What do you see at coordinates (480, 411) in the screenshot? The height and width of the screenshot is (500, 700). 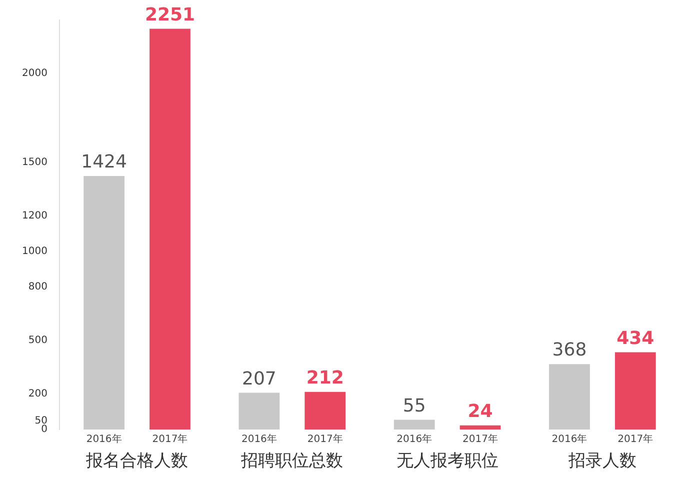 I see `data-label: 24` at bounding box center [480, 411].